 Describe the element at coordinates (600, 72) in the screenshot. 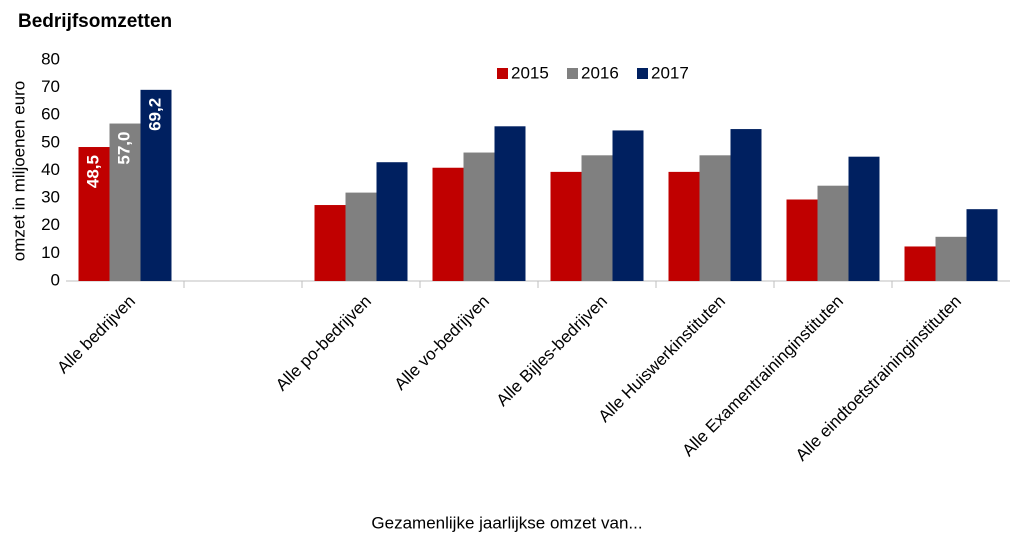

I see `legend-label: 2016` at that location.